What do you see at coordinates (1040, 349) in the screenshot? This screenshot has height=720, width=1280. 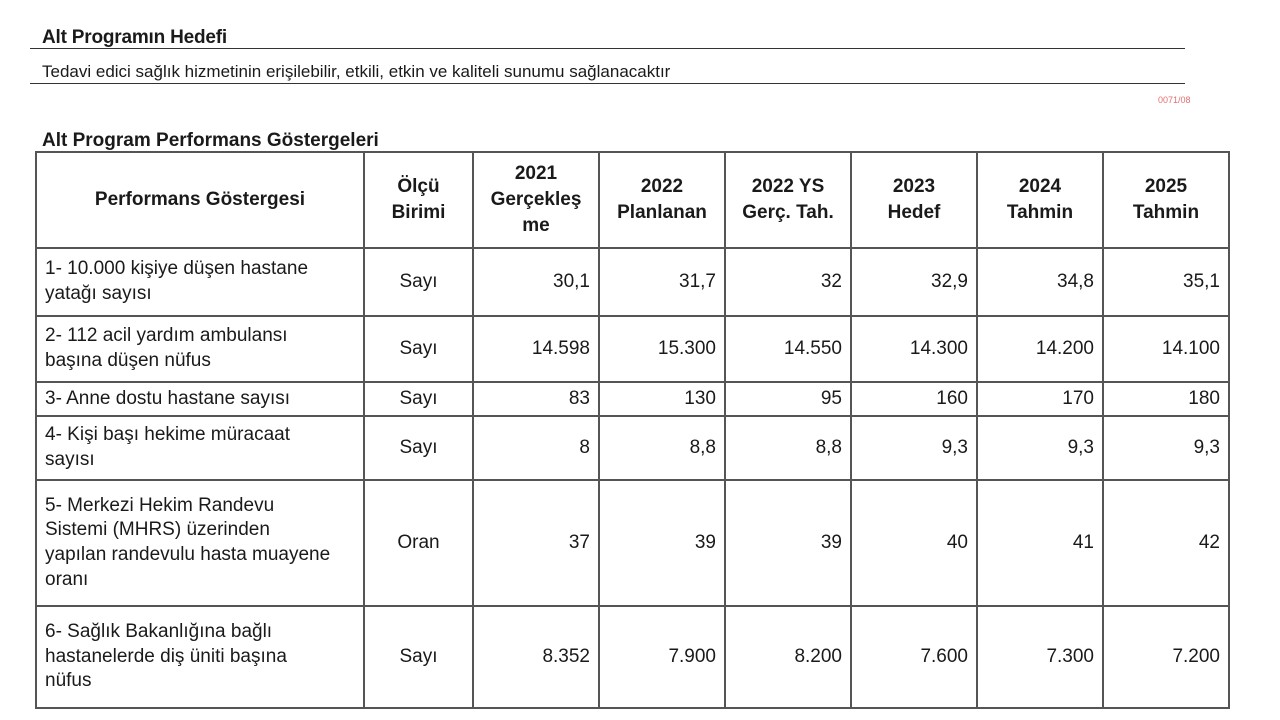 I see `value-2024: 14.200` at bounding box center [1040, 349].